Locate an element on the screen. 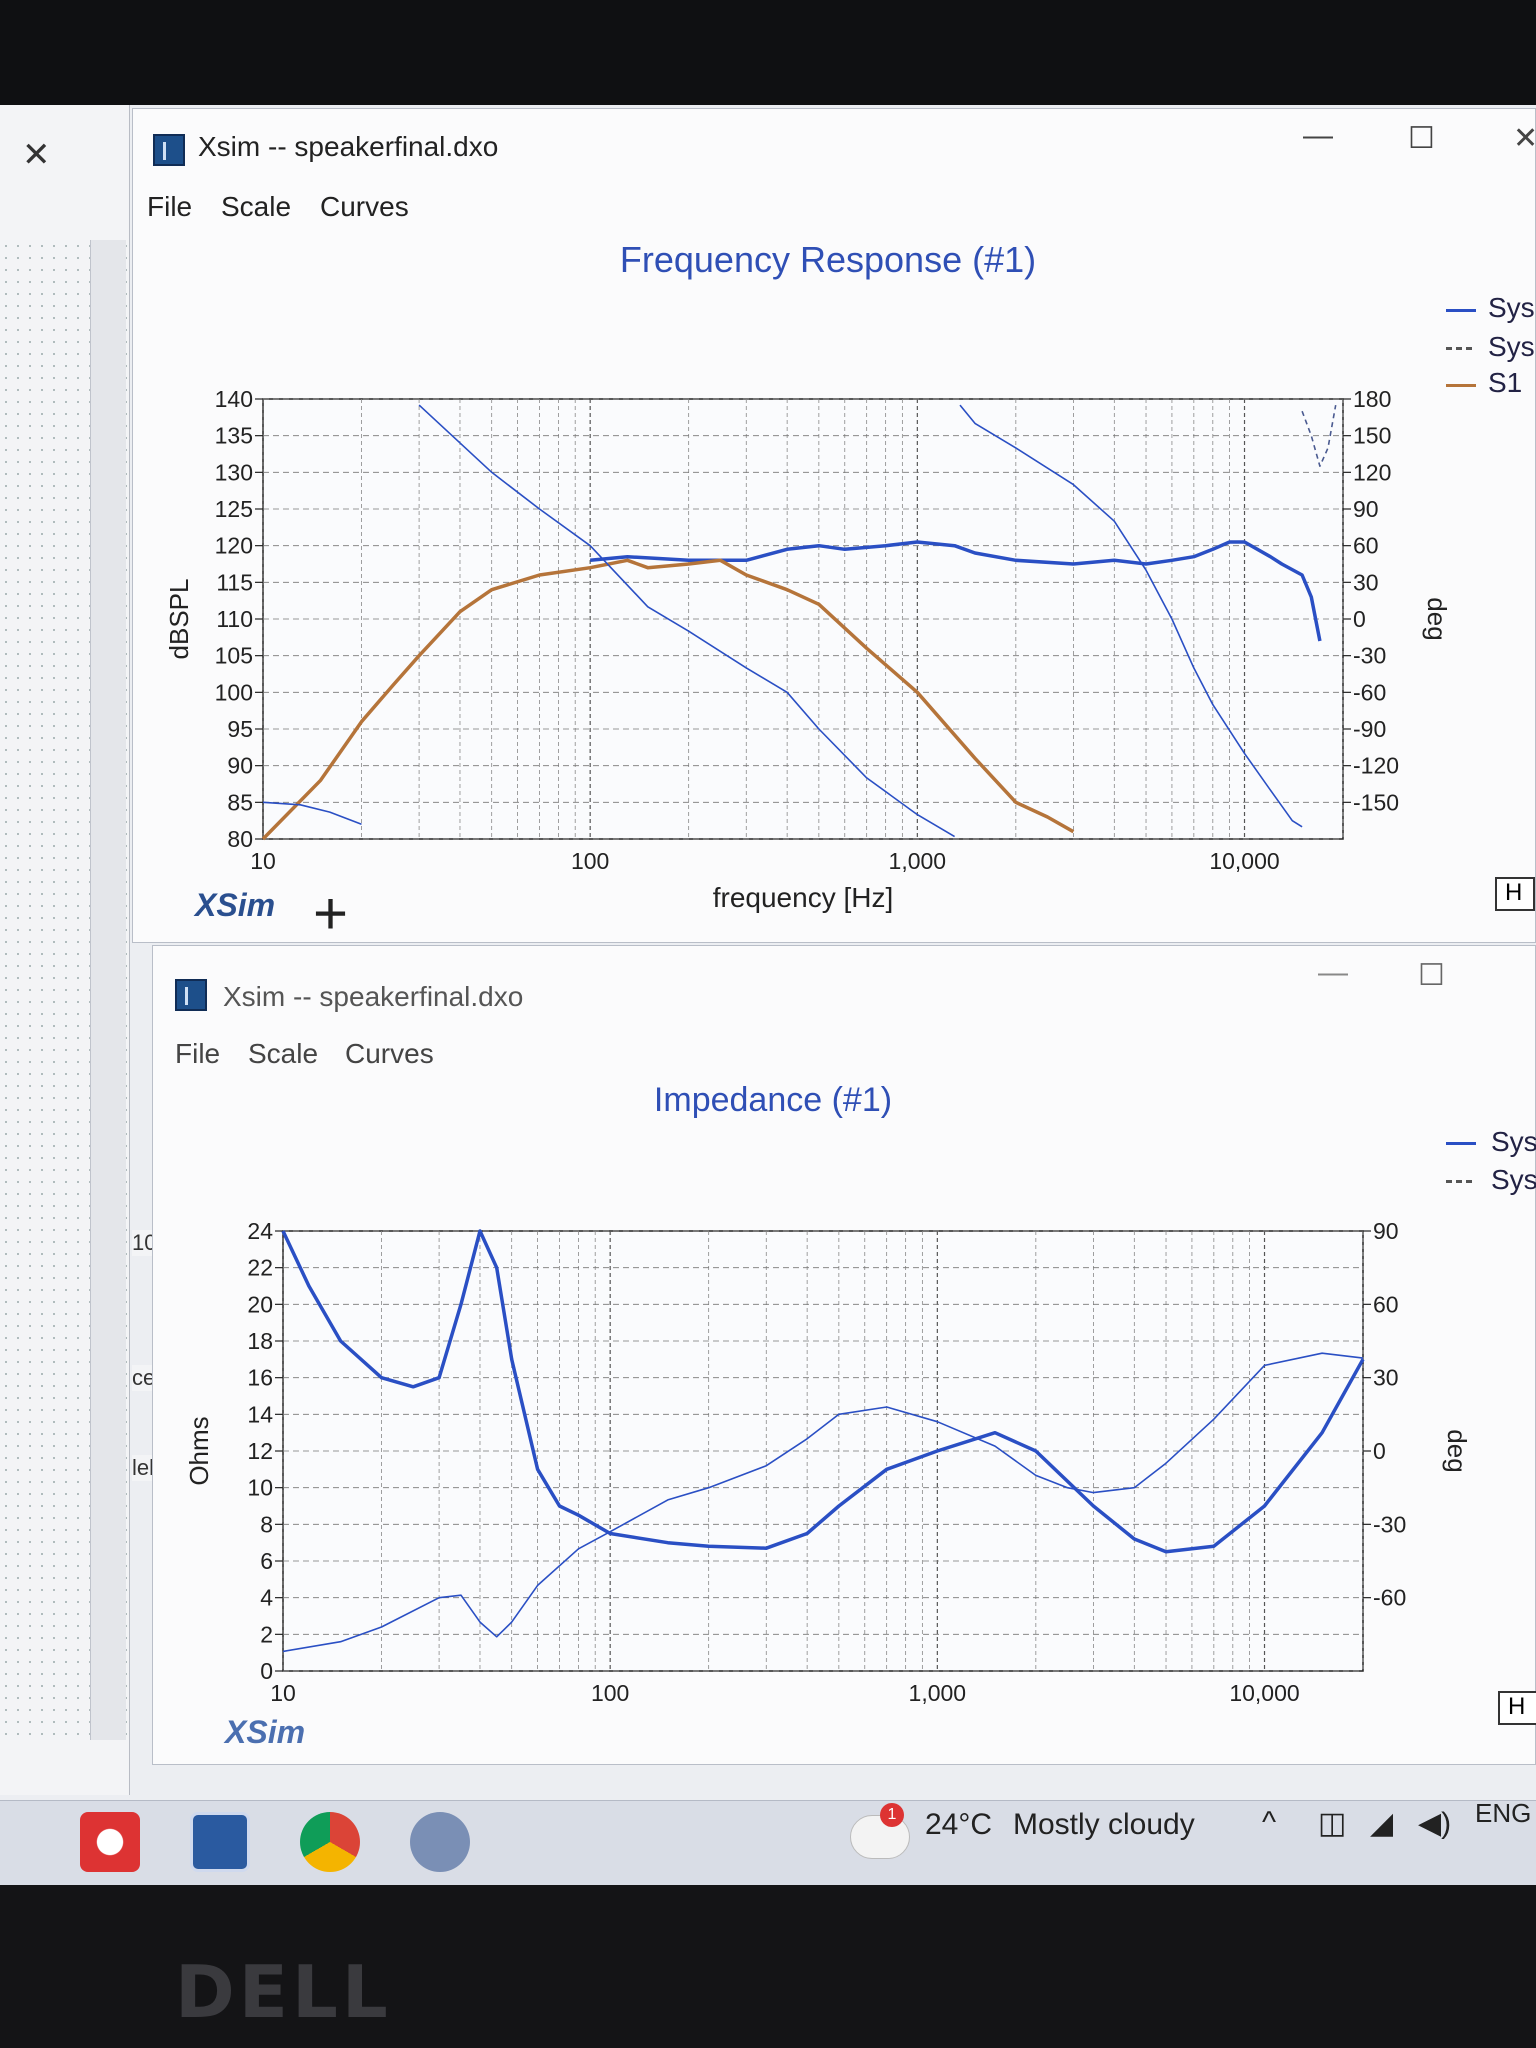 The height and width of the screenshot is (2048, 1536). y-axis-label: dBSPL is located at coordinates (179, 619).